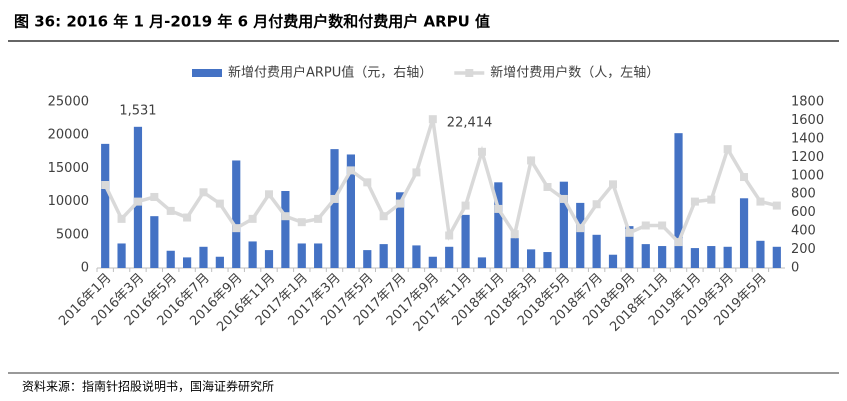 This screenshot has height=401, width=847. Describe the element at coordinates (795, 268) in the screenshot. I see `y2-tick-label: 0` at that location.